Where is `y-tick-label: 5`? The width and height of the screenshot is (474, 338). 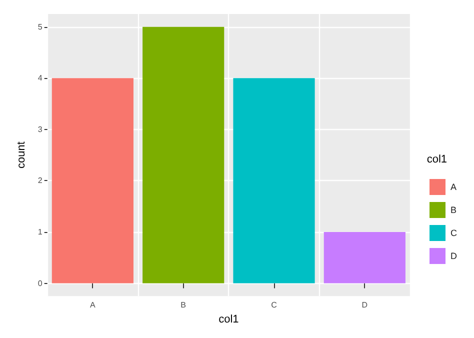
y-tick-label: 5 is located at coordinates (40, 27).